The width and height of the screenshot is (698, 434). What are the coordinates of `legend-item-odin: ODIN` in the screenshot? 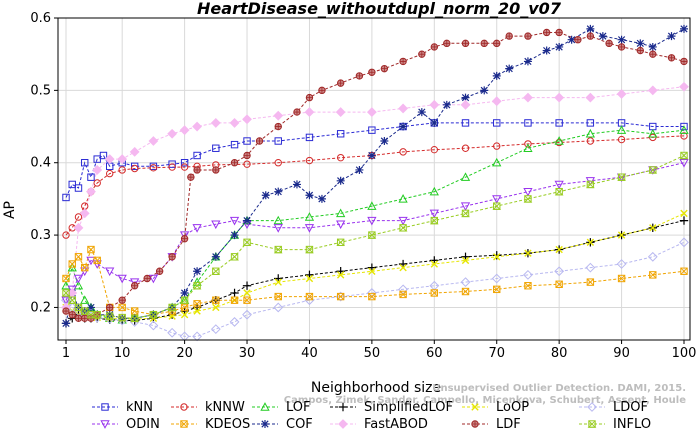 It's located at (126, 424).